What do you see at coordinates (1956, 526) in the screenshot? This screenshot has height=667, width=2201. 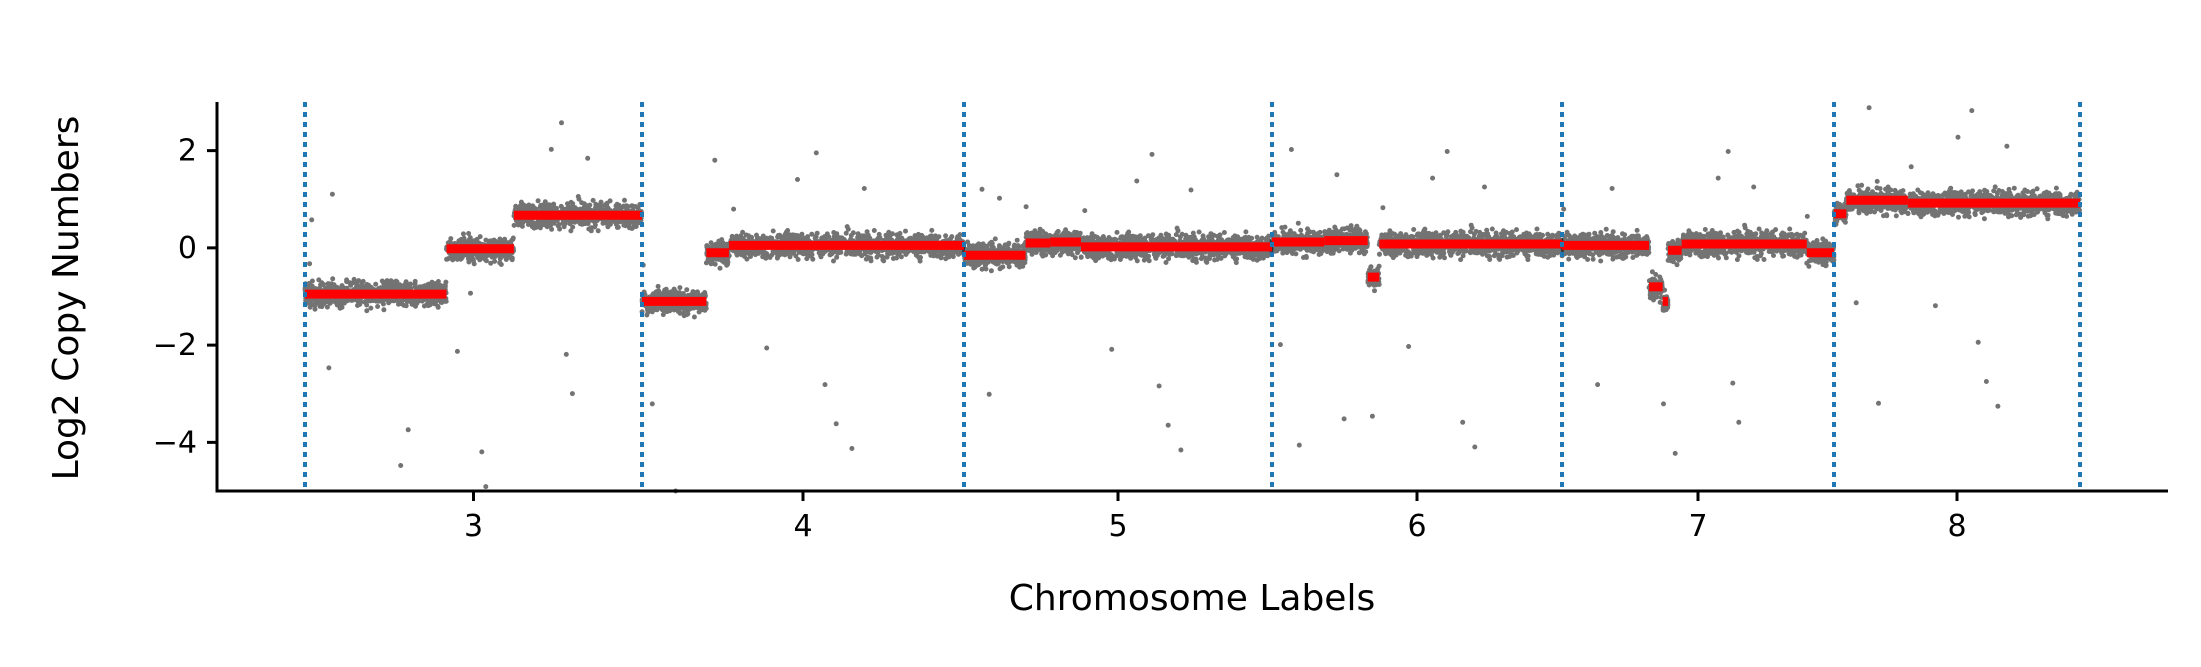 I see `x-tick-label: 8` at bounding box center [1956, 526].